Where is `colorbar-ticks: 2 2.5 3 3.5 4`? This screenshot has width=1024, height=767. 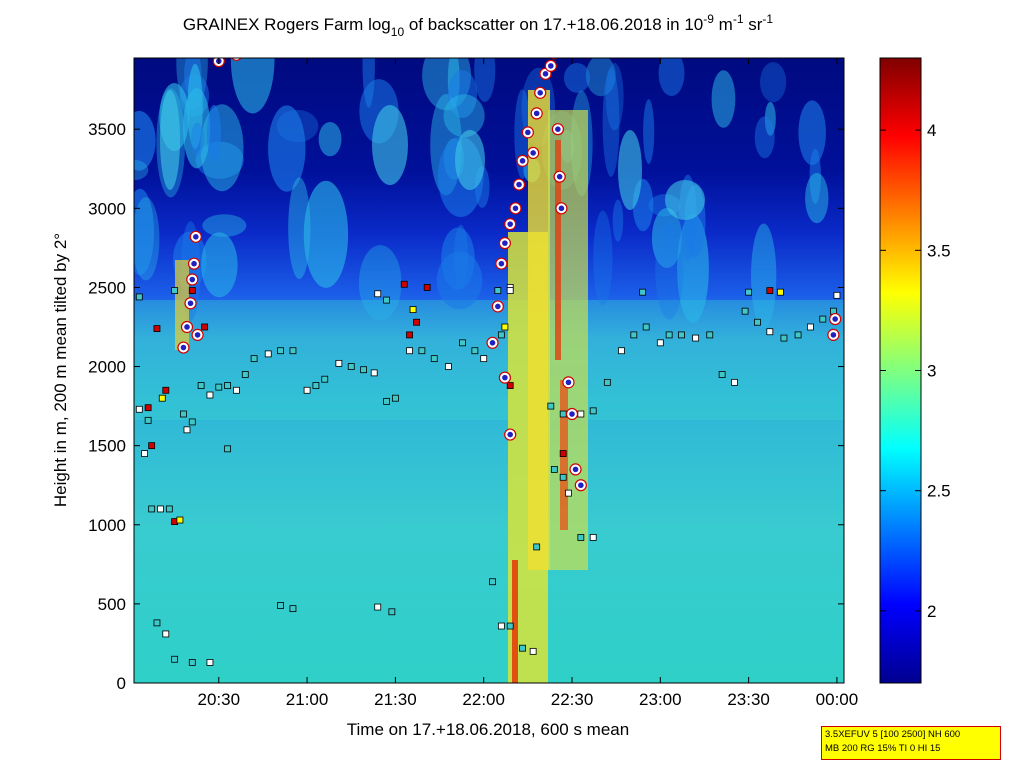
colorbar-ticks: 2 2.5 3 3.5 4 is located at coordinates (915, 371).